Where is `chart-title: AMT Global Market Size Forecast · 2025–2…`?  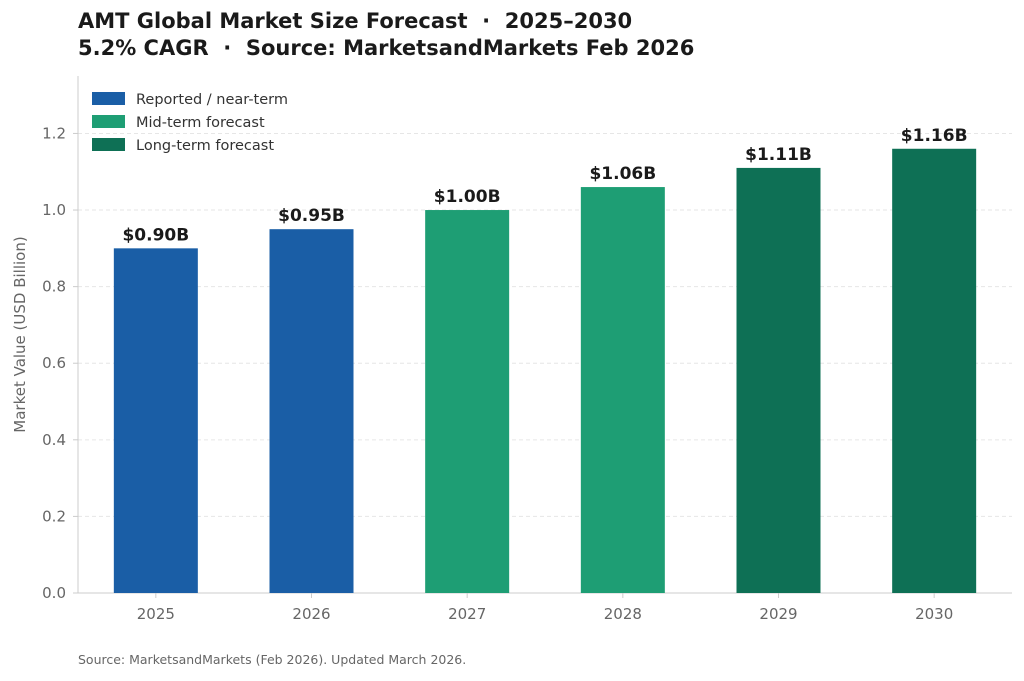
chart-title: AMT Global Market Size Forecast · 2025–2… is located at coordinates (386, 35).